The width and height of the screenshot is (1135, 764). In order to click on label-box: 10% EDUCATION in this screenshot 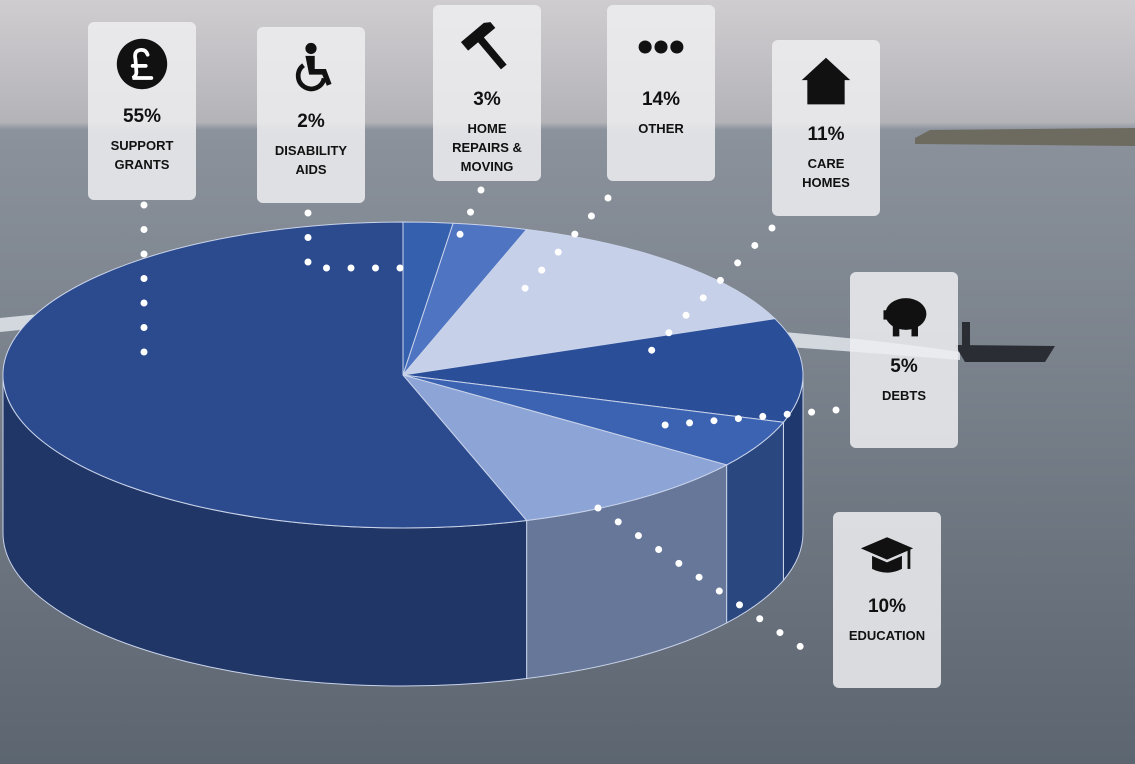, I will do `click(887, 600)`.